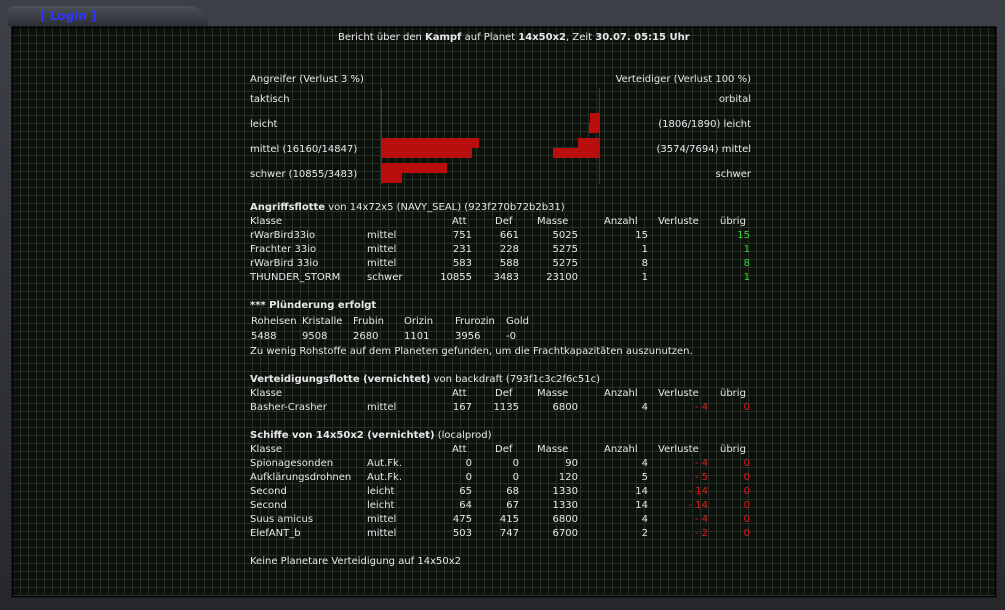 This screenshot has width=1005, height=610. I want to click on ship-type: schwer, so click(385, 277).